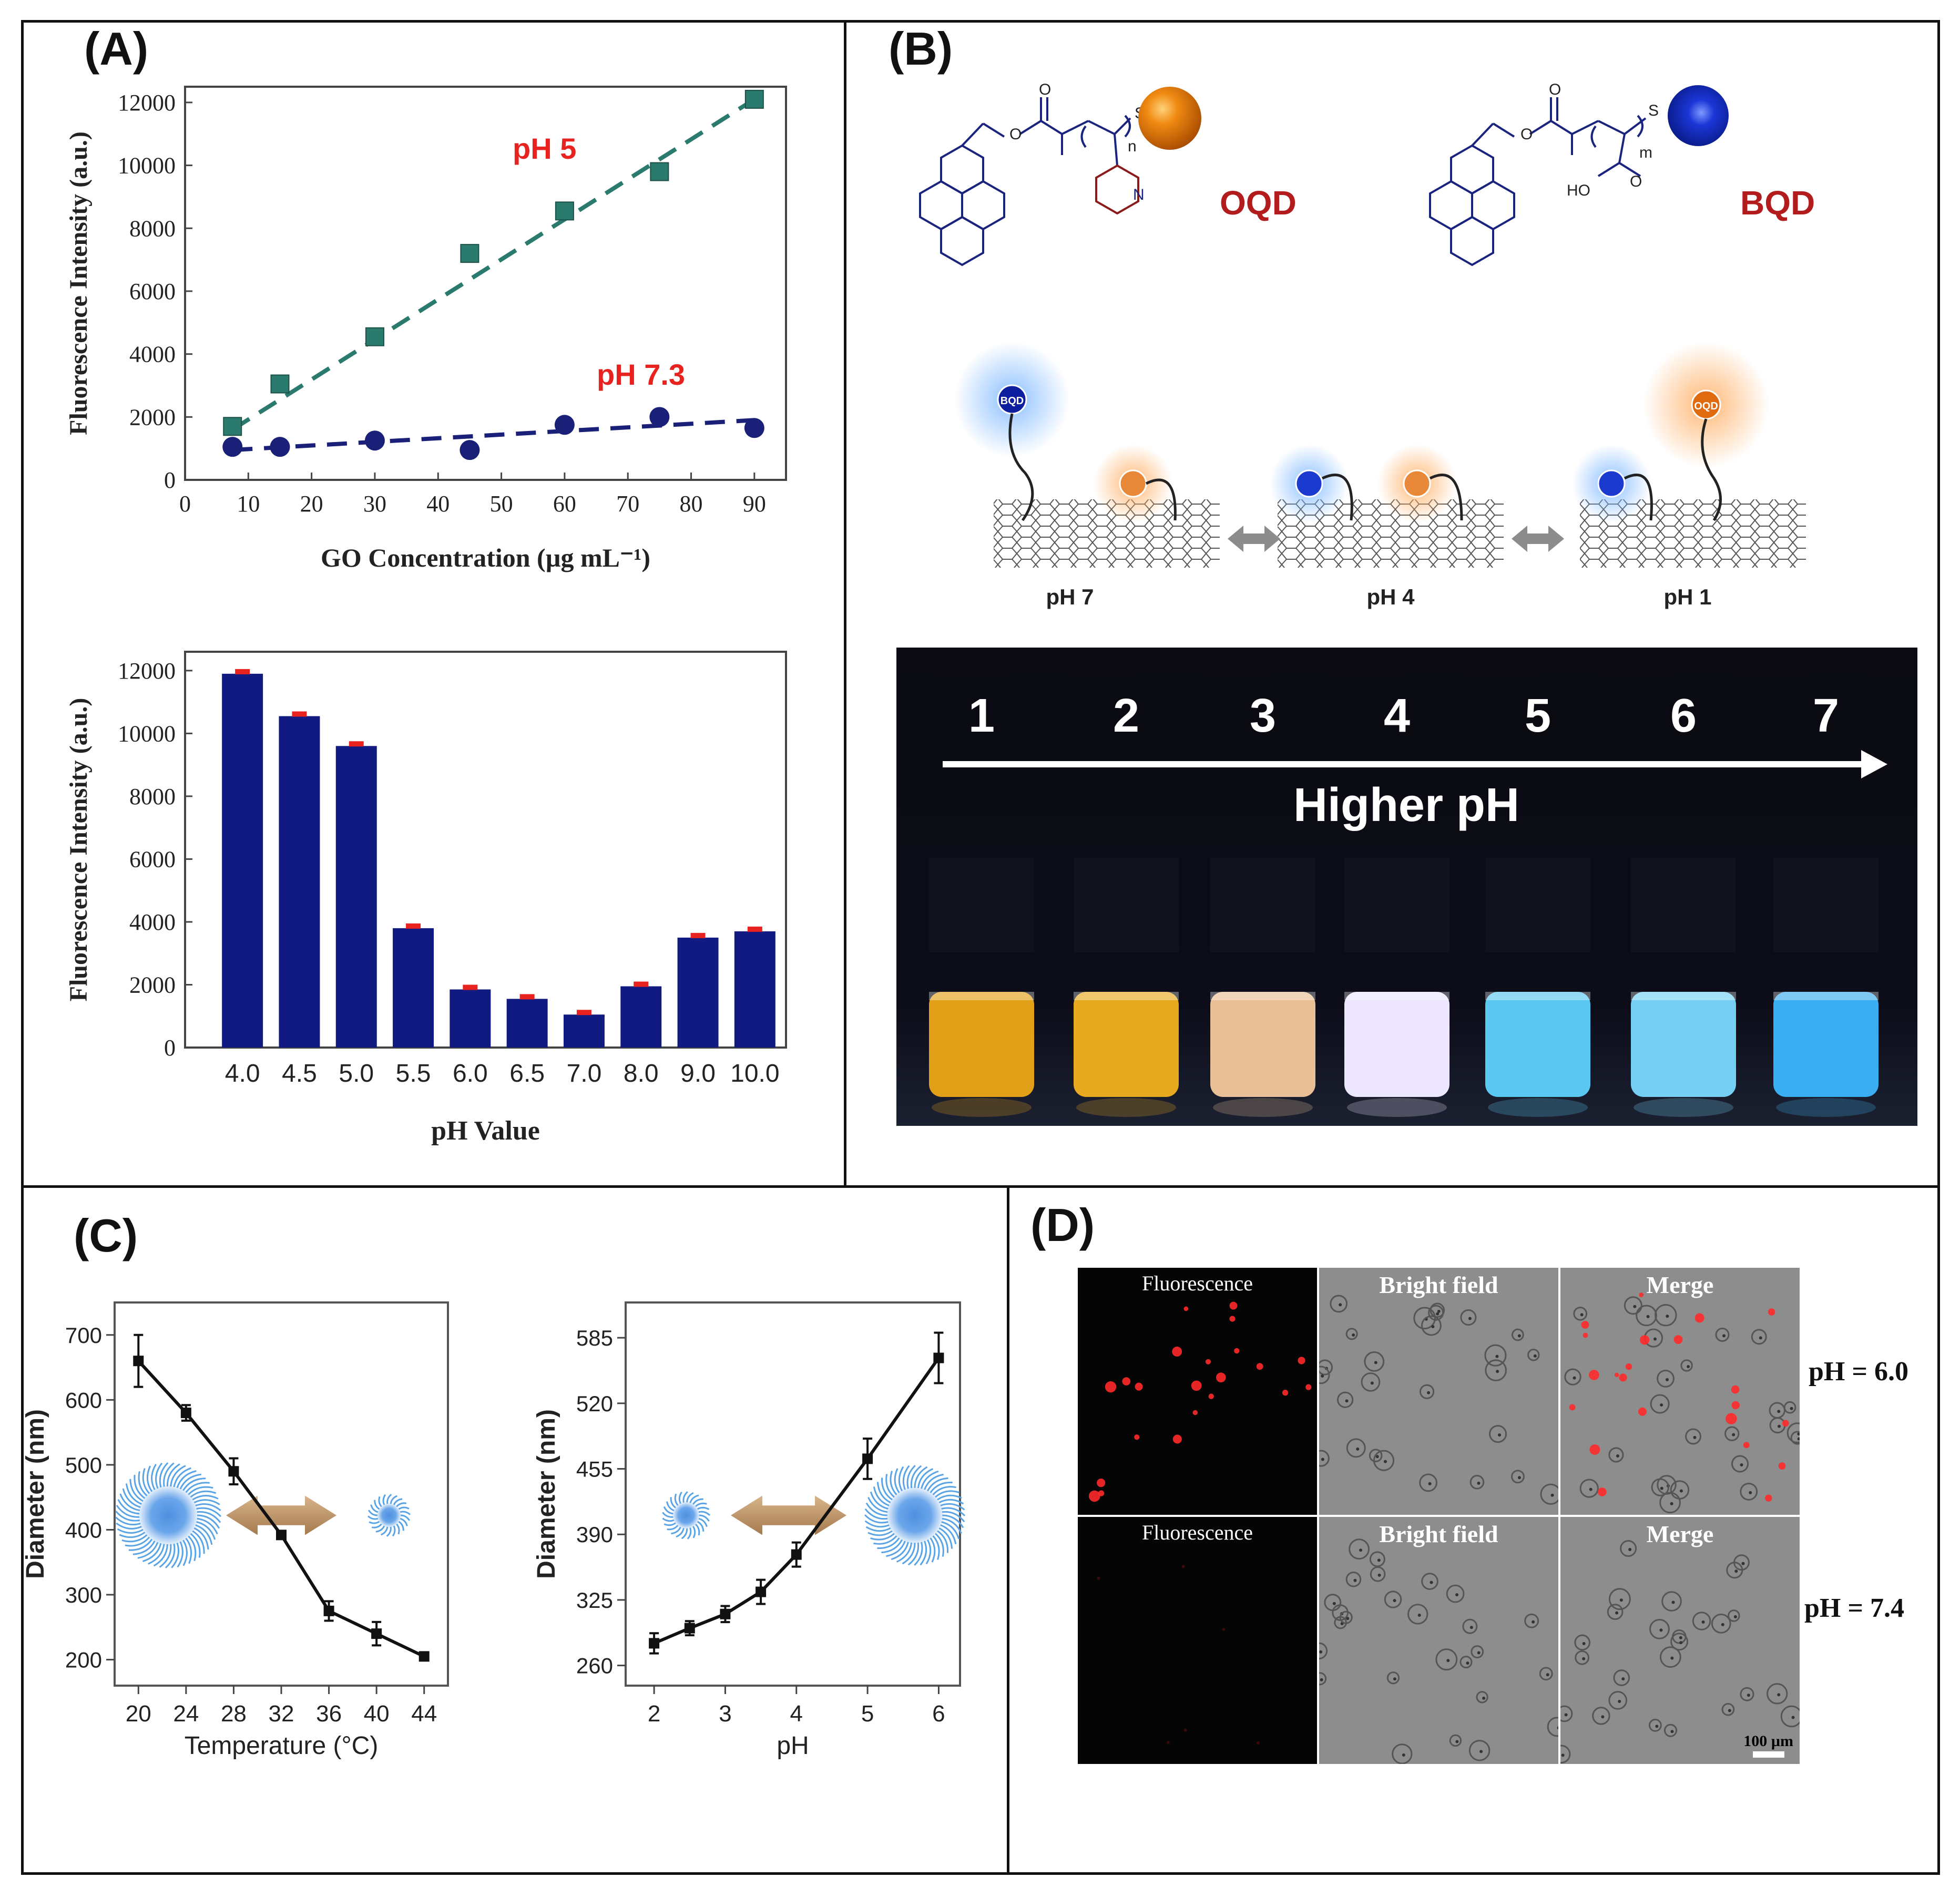 The height and width of the screenshot is (1888, 1960). What do you see at coordinates (1396, 539) in the screenshot?
I see `equilibrium-arrows` at bounding box center [1396, 539].